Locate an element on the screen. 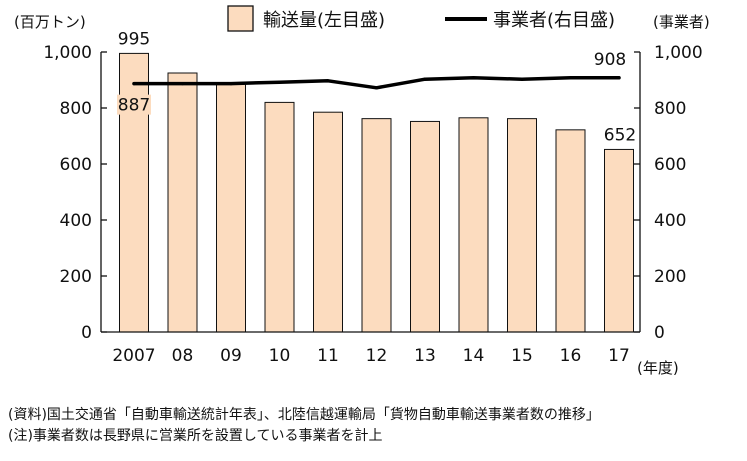 This screenshot has width=747, height=461. x-tick-label: 11 is located at coordinates (328, 356).